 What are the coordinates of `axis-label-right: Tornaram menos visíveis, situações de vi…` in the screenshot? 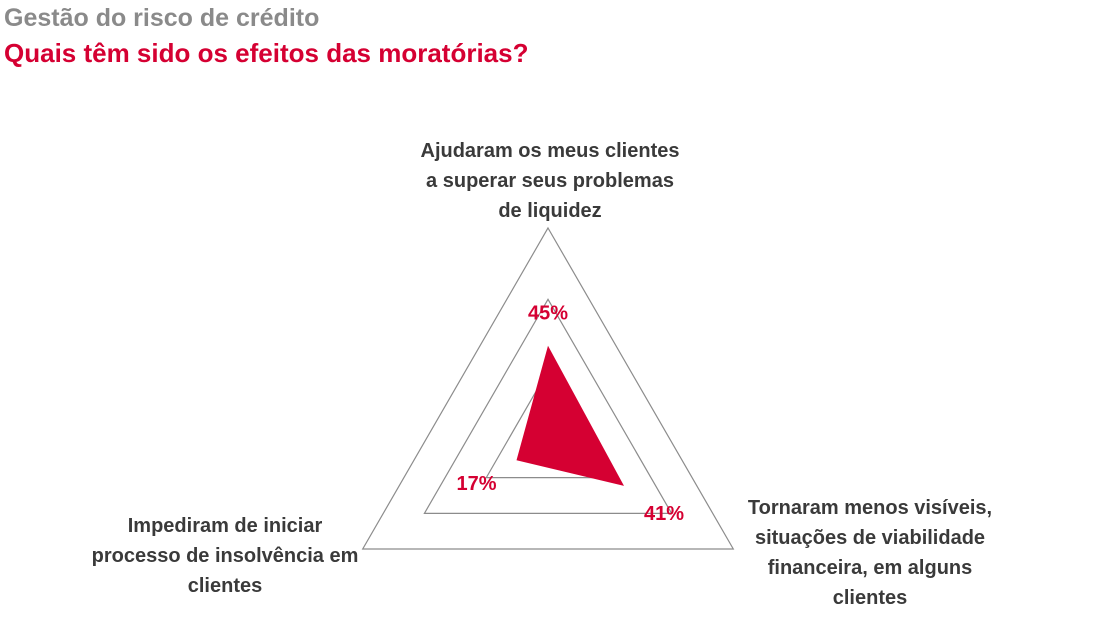 It's located at (870, 553).